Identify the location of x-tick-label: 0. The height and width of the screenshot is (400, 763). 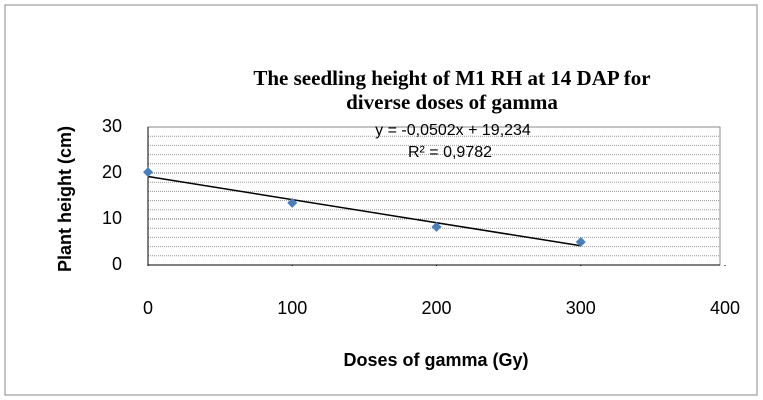
(148, 308).